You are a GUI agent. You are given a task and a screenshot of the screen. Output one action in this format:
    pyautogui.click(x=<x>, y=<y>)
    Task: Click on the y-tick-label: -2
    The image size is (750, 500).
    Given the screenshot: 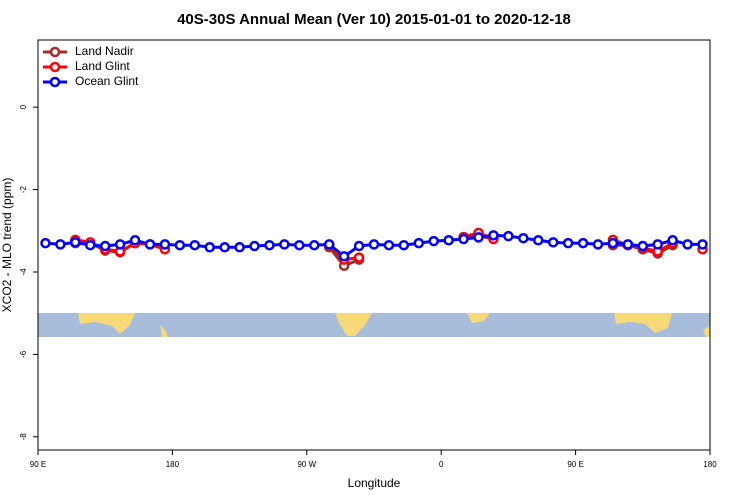 What is the action you would take?
    pyautogui.click(x=23, y=189)
    